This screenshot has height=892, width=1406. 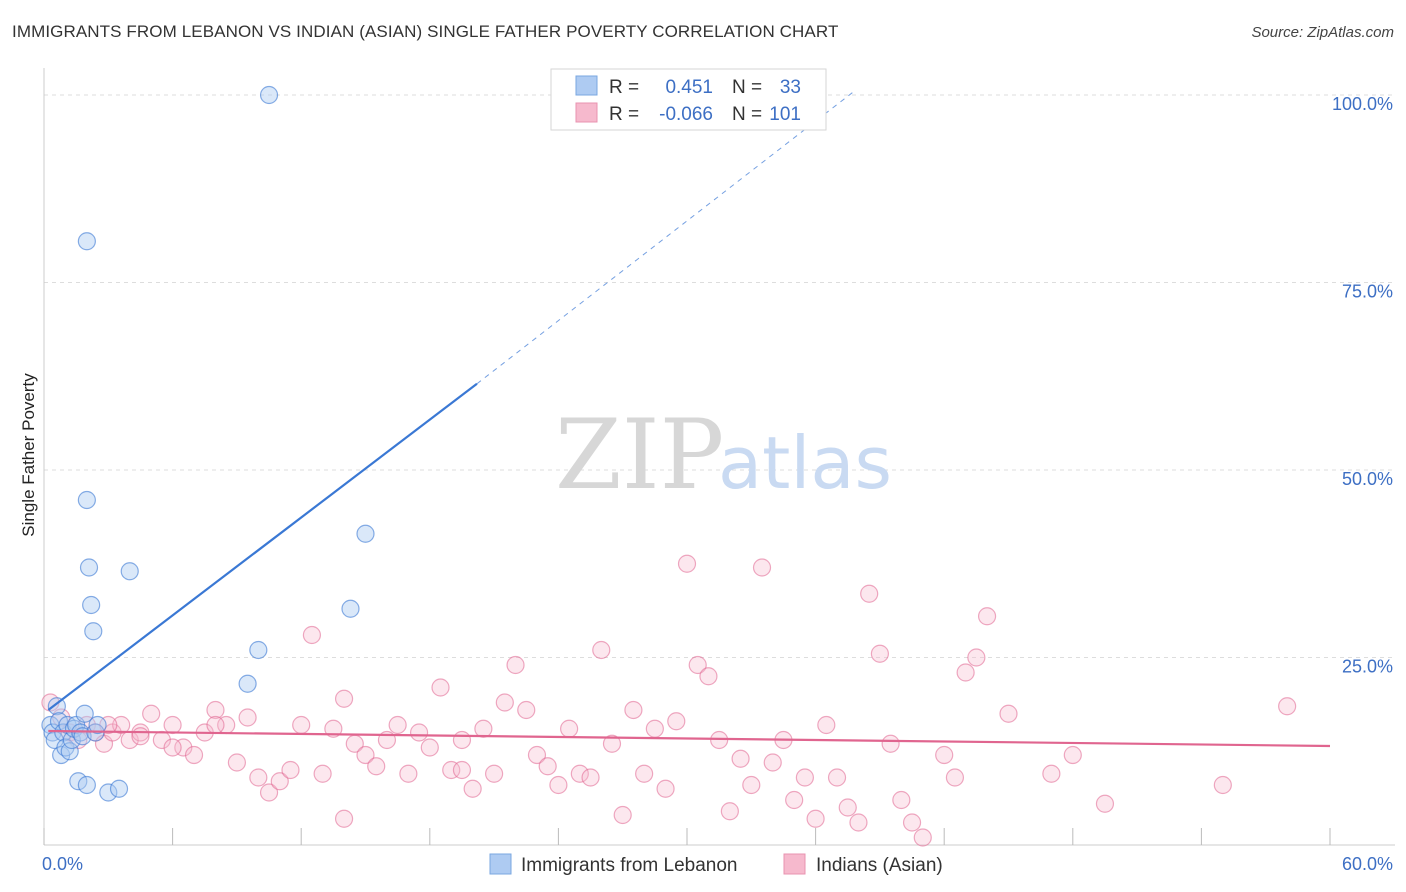 What do you see at coordinates (28, 455) in the screenshot?
I see `y-axis-label: Single Father Poverty` at bounding box center [28, 455].